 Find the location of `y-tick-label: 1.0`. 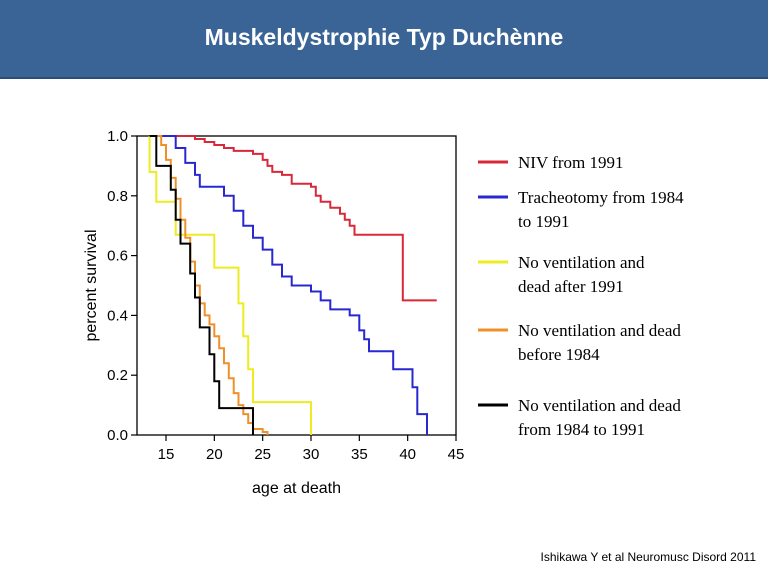

y-tick-label: 1.0 is located at coordinates (117, 136).